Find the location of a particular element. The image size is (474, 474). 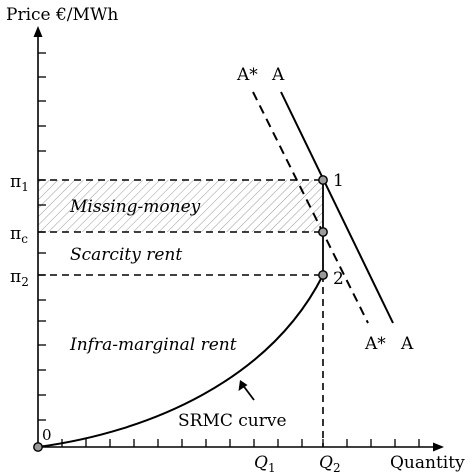

demand-curve-a-star is located at coordinates (310, 207).